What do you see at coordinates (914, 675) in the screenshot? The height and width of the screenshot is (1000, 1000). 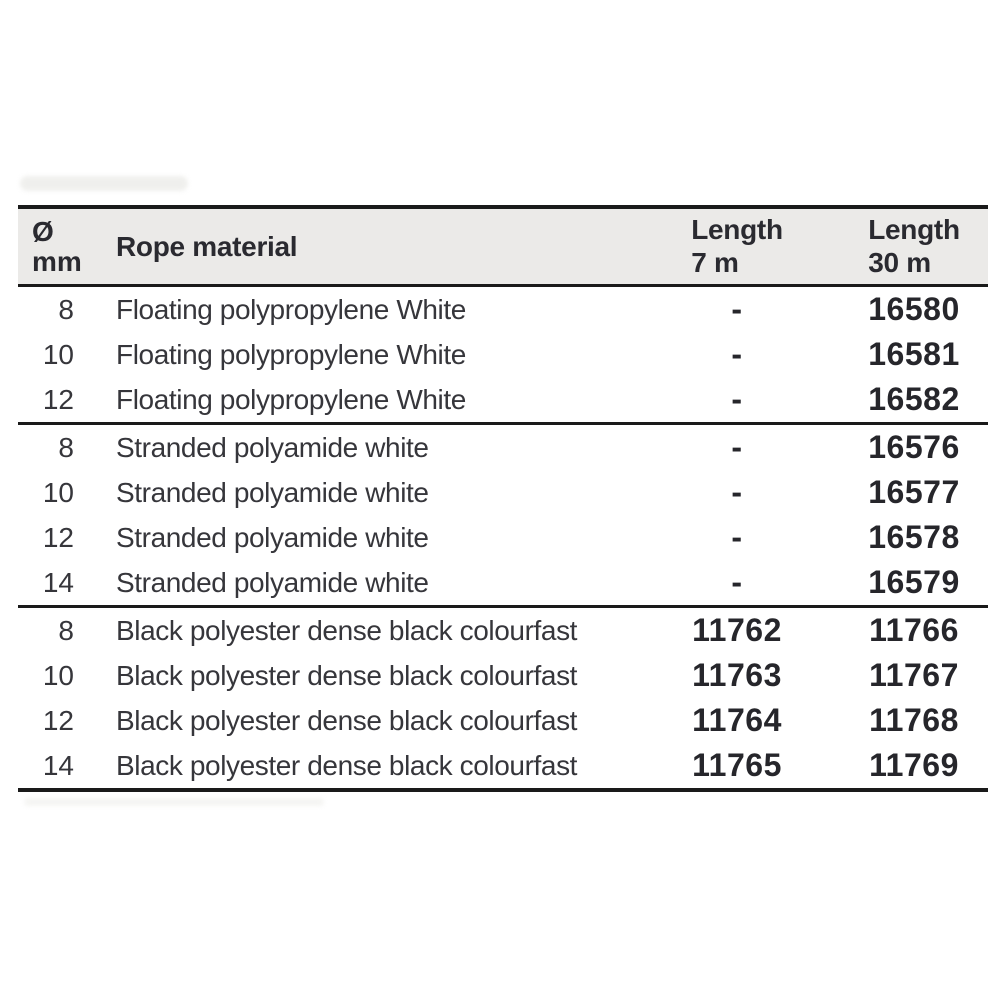 I see `length-30m-cell: 11767` at bounding box center [914, 675].